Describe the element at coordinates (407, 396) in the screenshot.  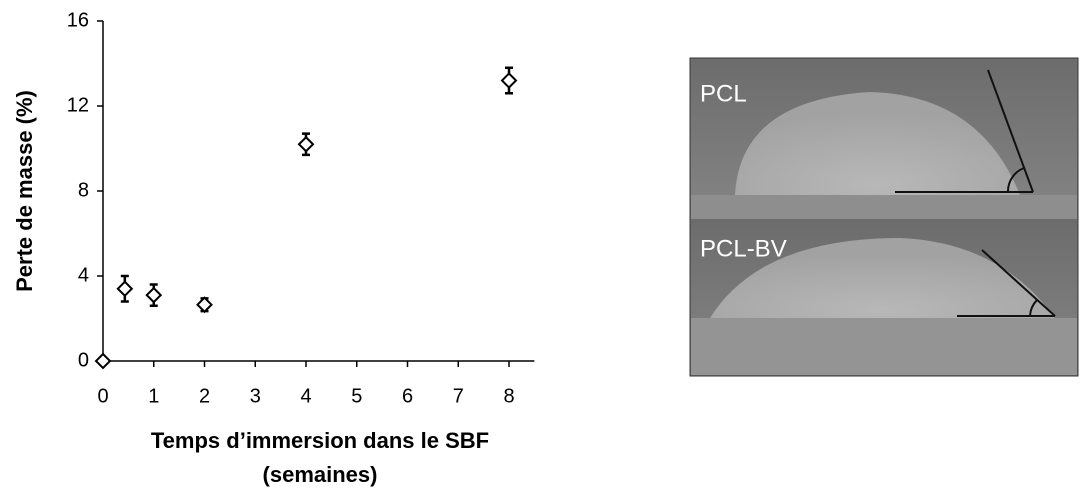
I see `x-tick-label: 6` at that location.